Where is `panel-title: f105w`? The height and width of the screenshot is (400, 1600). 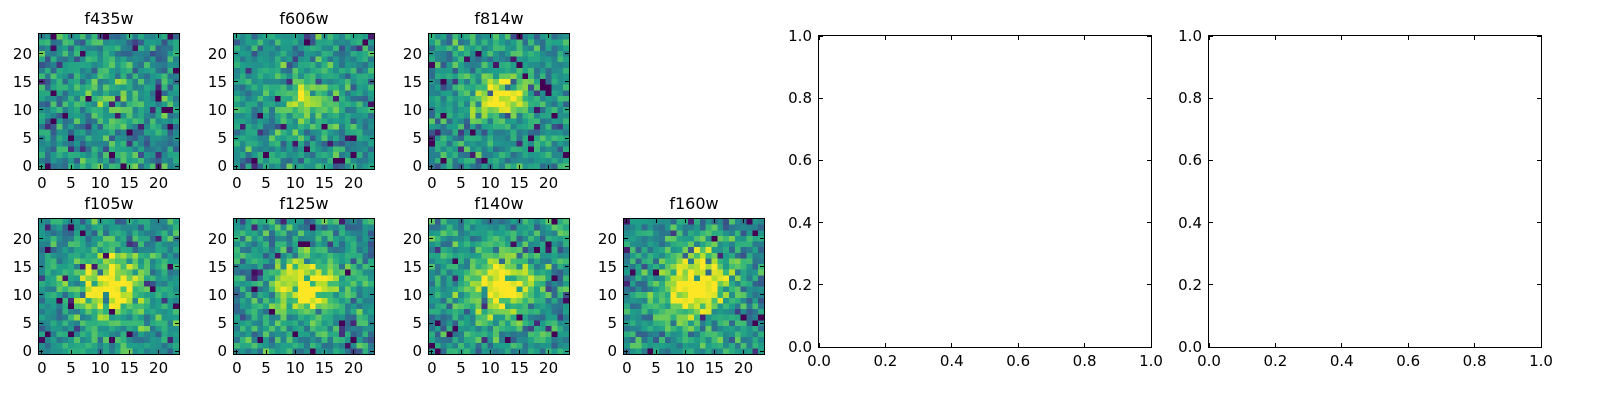 panel-title: f105w is located at coordinates (109, 203).